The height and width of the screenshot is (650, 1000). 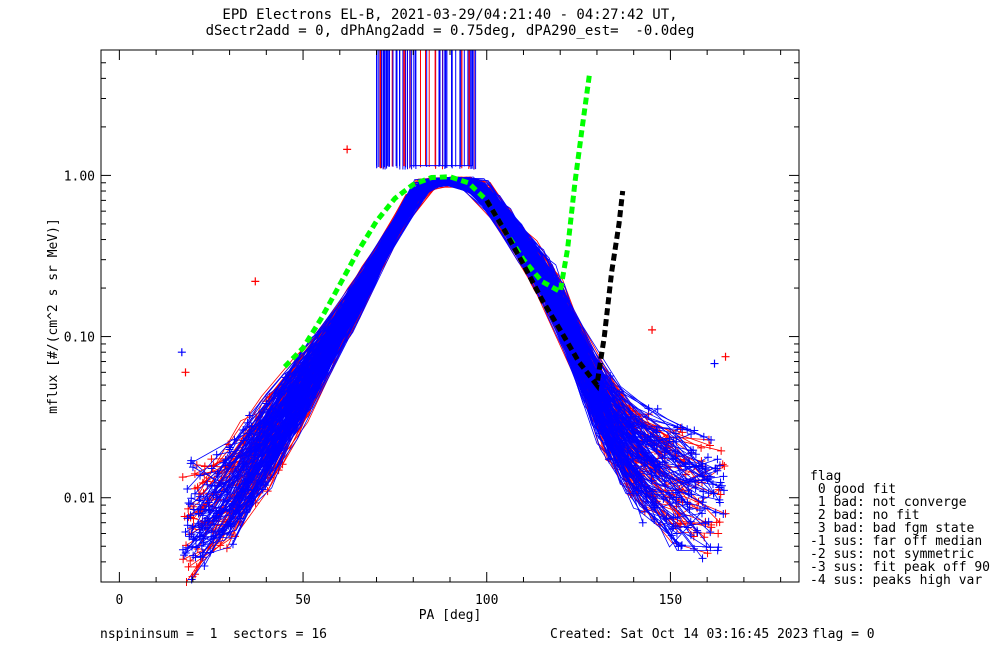 What do you see at coordinates (486, 600) in the screenshot?
I see `x-tick-label: 100` at bounding box center [486, 600].